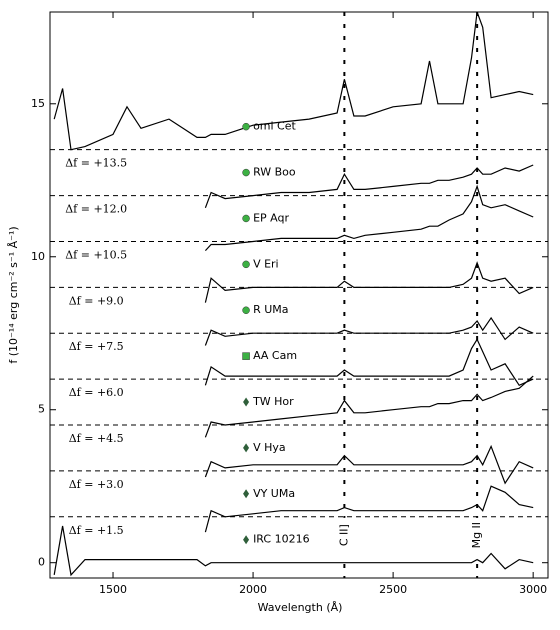 The width and height of the screenshot is (560, 630). Describe the element at coordinates (270, 309) in the screenshot. I see `series-name: R UMa` at that location.